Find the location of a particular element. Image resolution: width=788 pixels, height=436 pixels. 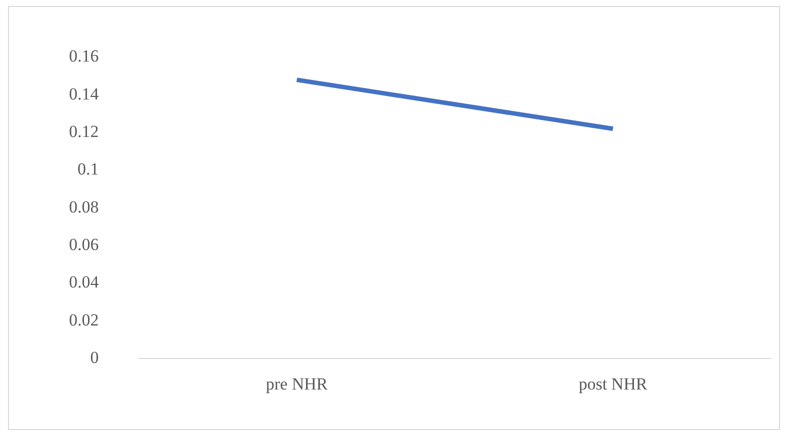

x-tick-label: post NHR is located at coordinates (613, 384).